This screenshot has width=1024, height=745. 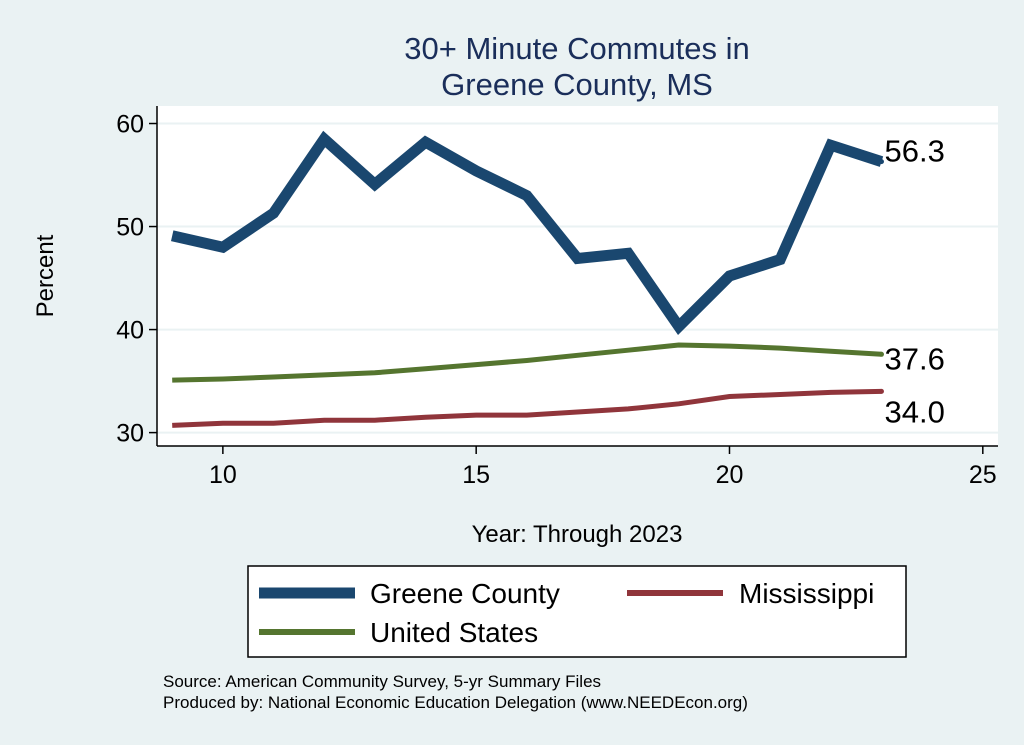 I want to click on y-tick-label-30: 30, so click(x=130, y=434).